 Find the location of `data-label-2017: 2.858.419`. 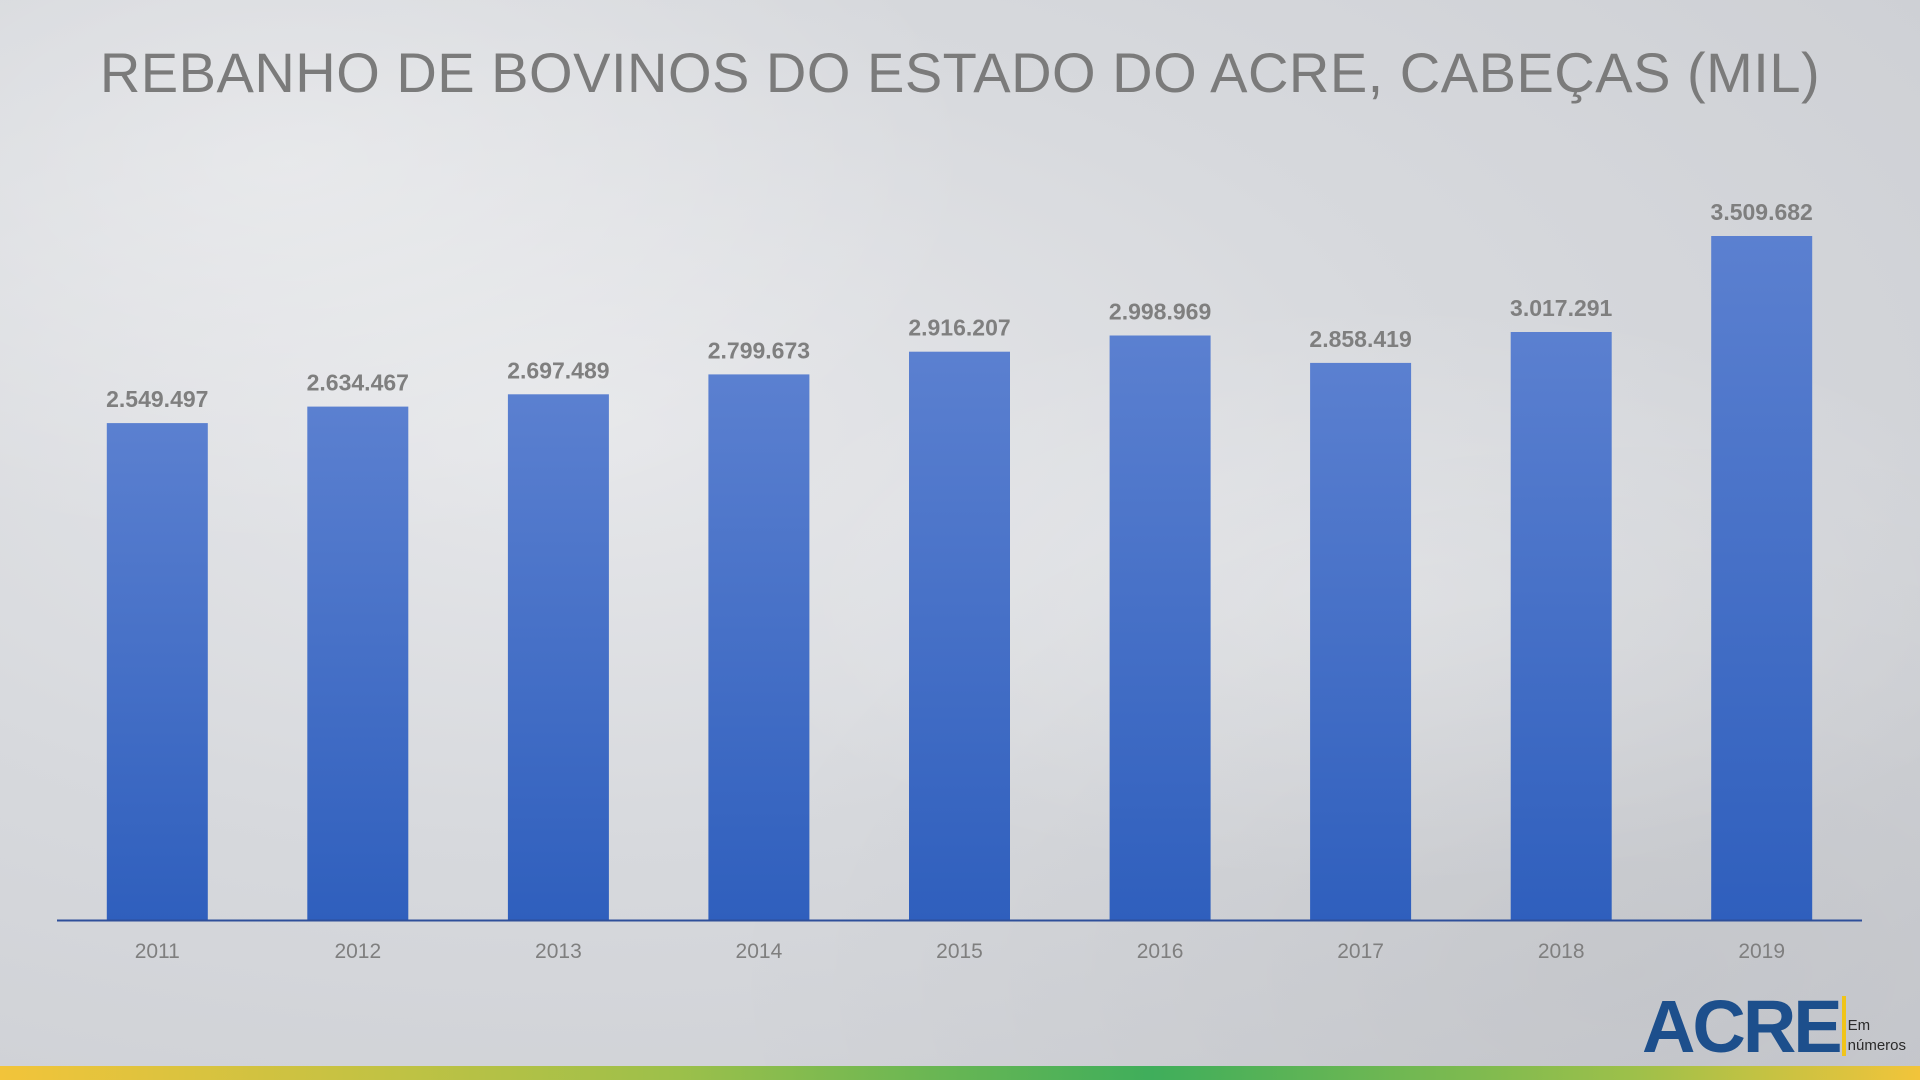

data-label-2017: 2.858.419 is located at coordinates (1360, 339).